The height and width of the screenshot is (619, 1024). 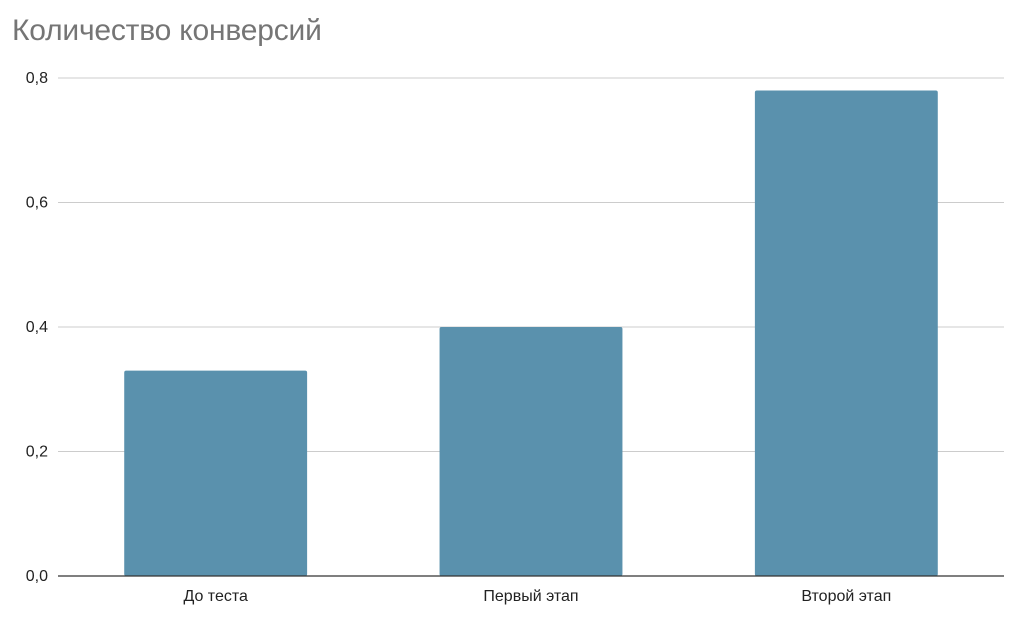 I want to click on x-tick-label: Первый этап, so click(x=530, y=596).